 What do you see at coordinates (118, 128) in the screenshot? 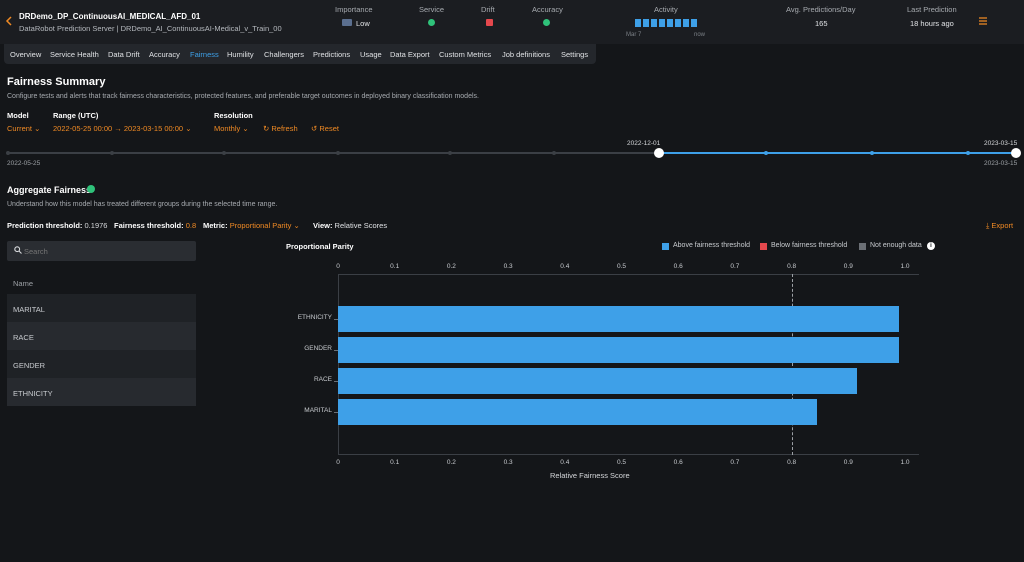
I see `range-value: 2022-05-25 00:00 → 2023-03-15 00:00` at bounding box center [118, 128].